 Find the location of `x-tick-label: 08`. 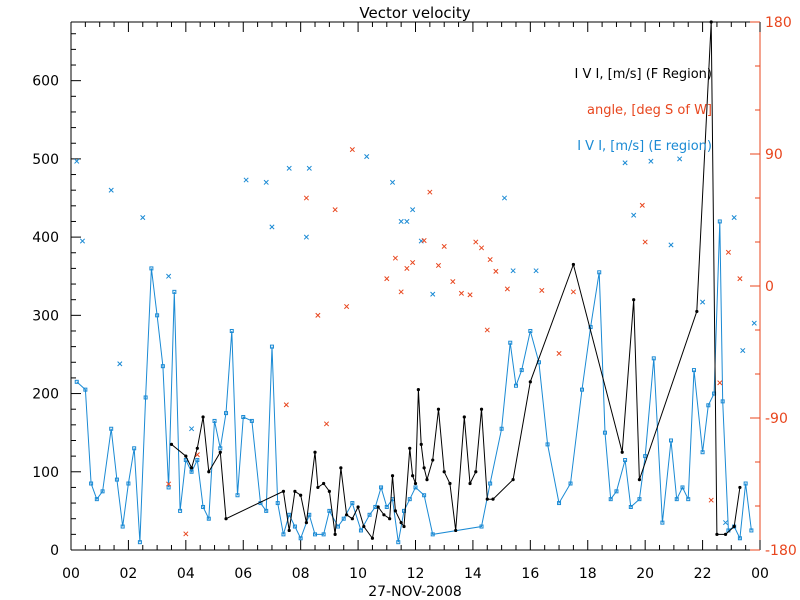

x-tick-label: 08 is located at coordinates (301, 574).